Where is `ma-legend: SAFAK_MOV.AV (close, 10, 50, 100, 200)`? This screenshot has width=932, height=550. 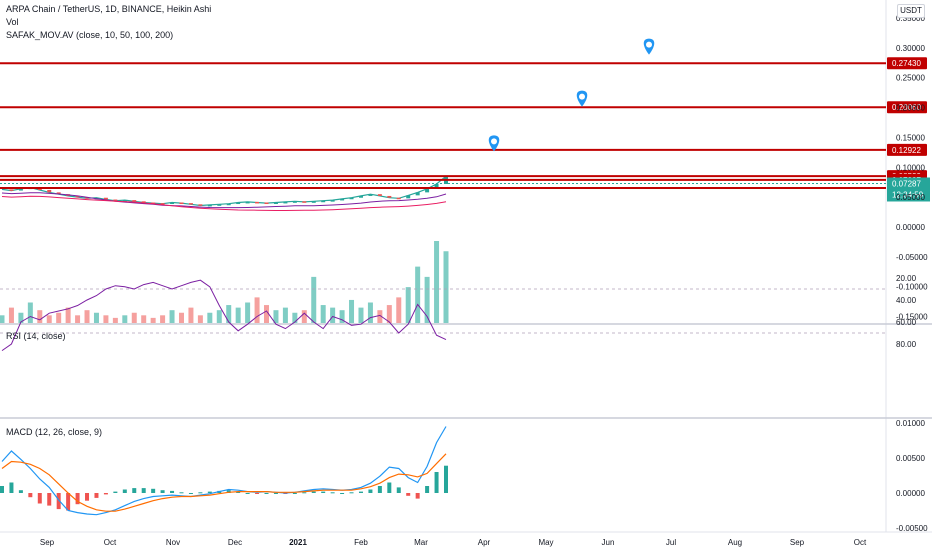 ma-legend: SAFAK_MOV.AV (close, 10, 50, 100, 200) is located at coordinates (90, 35).